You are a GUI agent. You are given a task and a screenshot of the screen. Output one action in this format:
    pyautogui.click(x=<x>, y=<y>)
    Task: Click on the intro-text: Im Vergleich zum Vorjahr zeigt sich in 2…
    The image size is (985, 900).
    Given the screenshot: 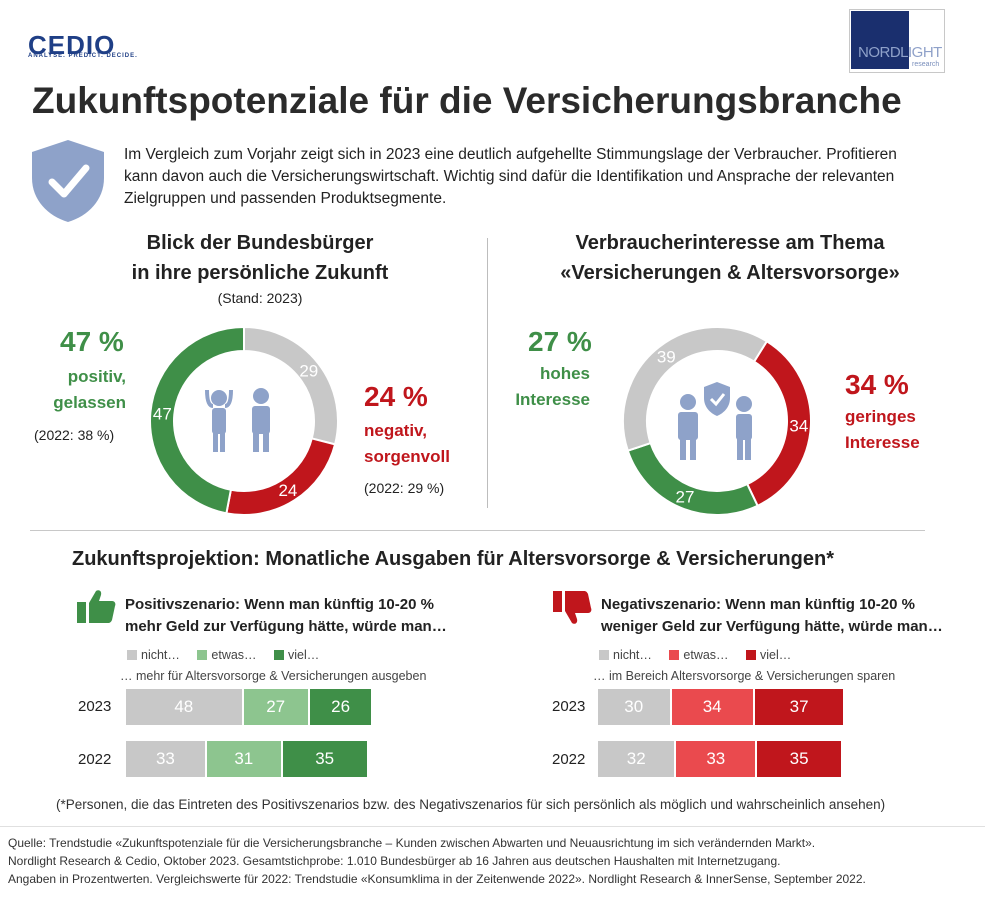 What is the action you would take?
    pyautogui.click(x=510, y=176)
    